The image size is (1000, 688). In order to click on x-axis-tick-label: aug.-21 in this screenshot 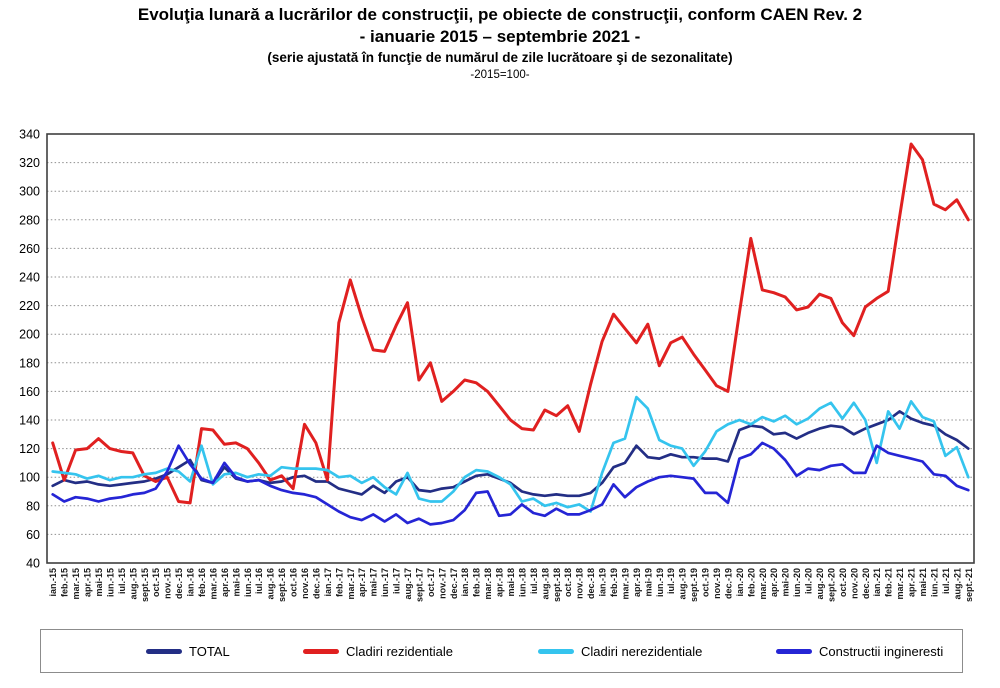, I will do `click(957, 584)`.